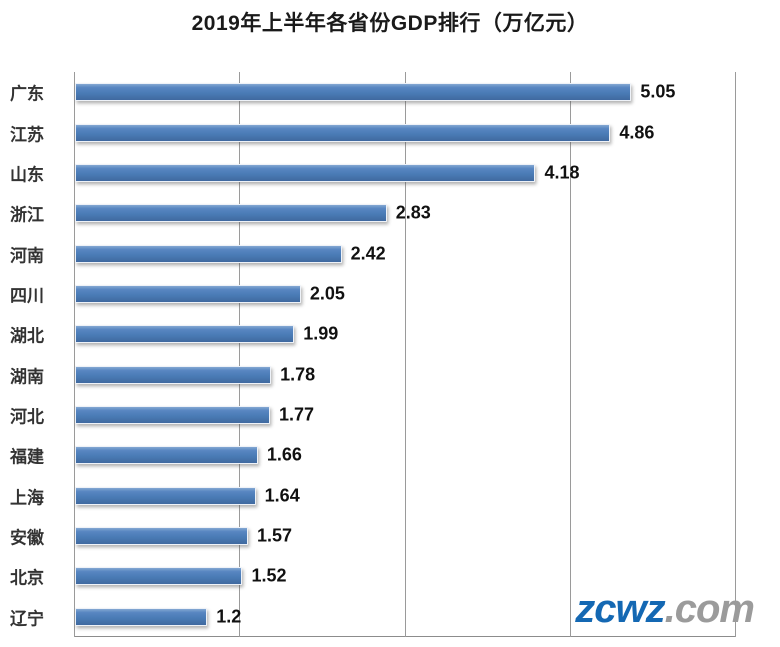 This screenshot has height=647, width=780. I want to click on value-label: 1.64, so click(282, 495).